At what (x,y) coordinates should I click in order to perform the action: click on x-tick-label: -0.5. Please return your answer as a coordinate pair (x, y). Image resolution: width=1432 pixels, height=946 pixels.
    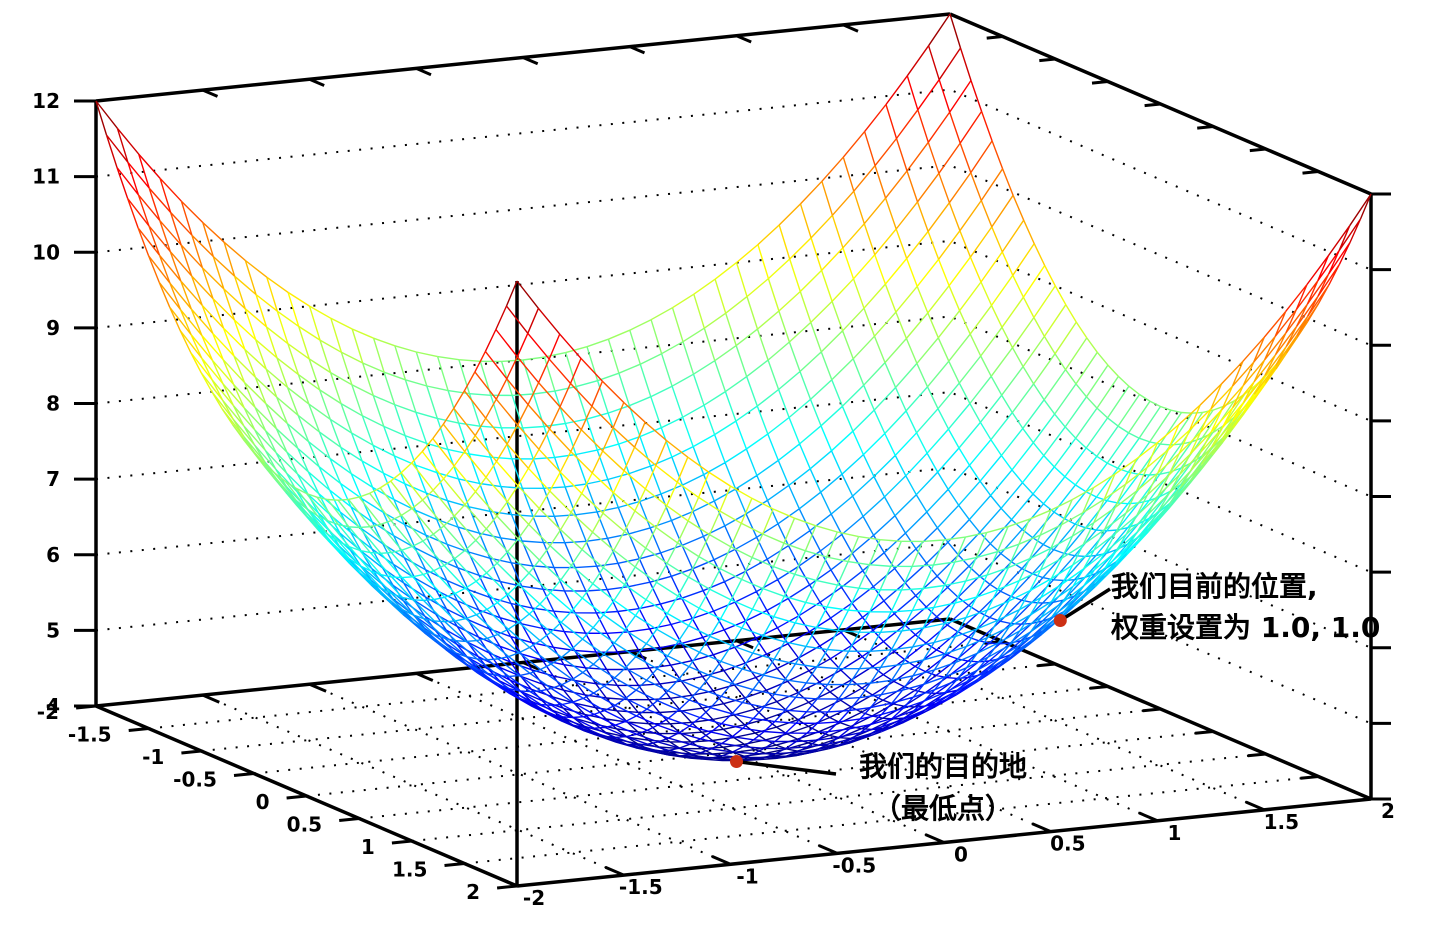
    Looking at the image, I should click on (195, 780).